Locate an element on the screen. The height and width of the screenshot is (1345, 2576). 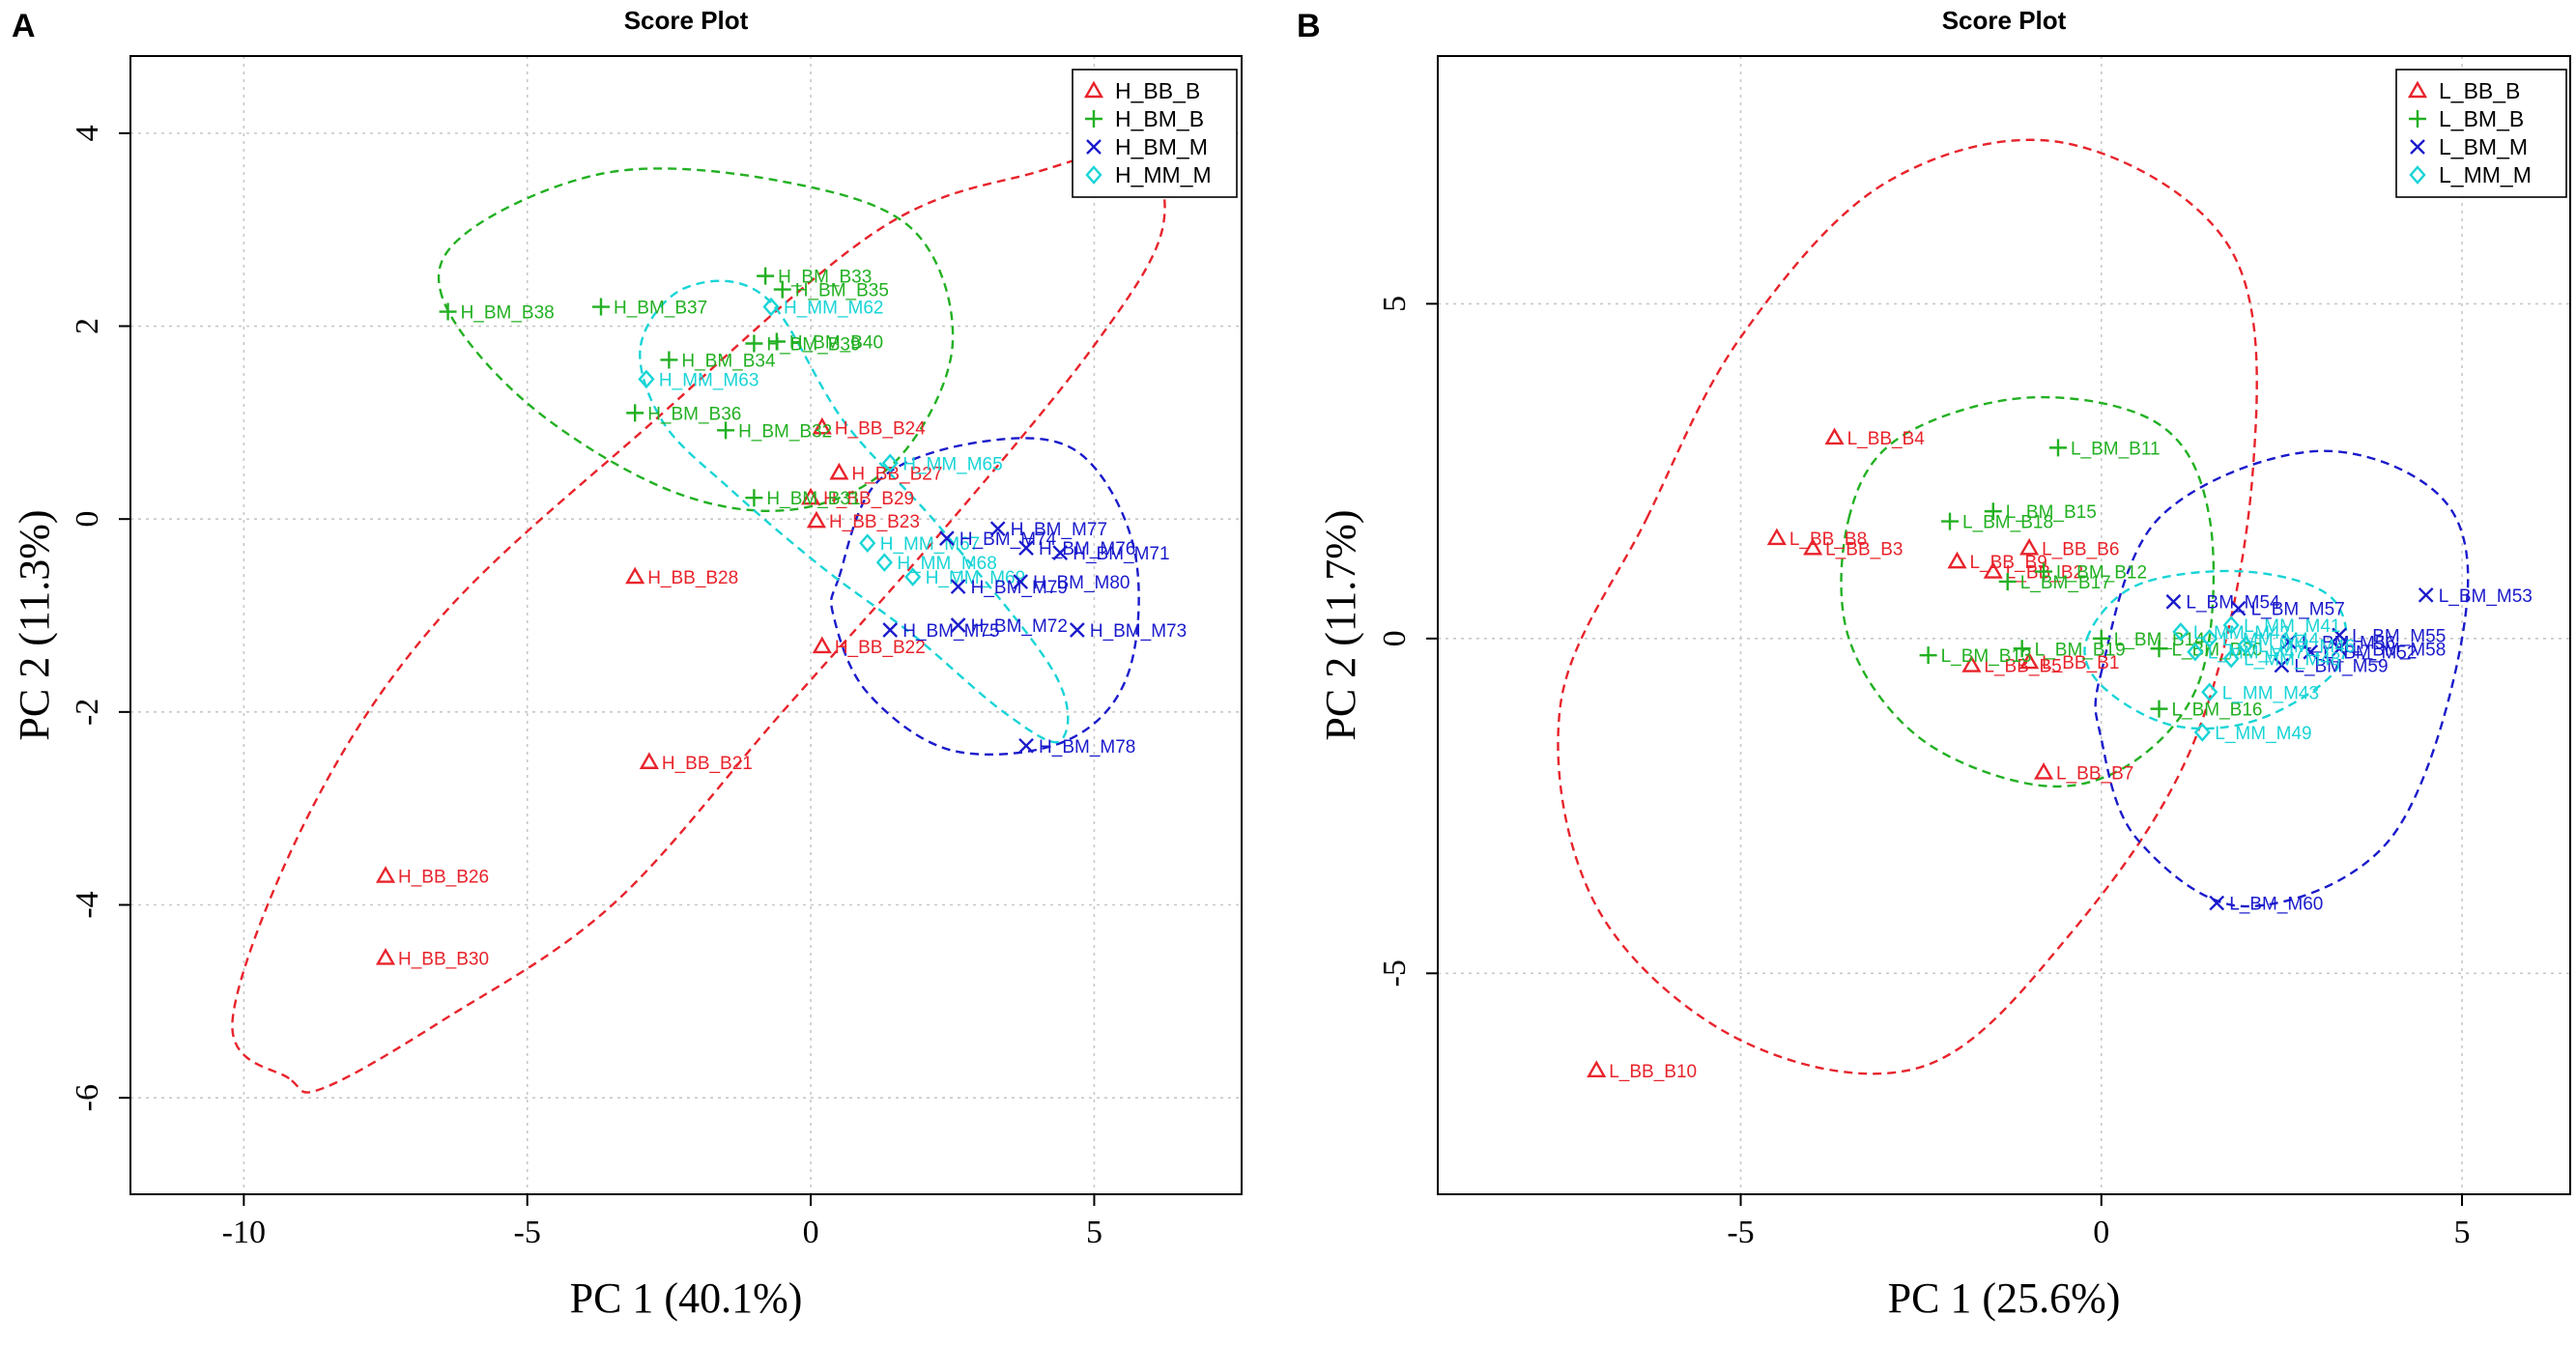
confidence-ellipse-mm is located at coordinates (855, 512).